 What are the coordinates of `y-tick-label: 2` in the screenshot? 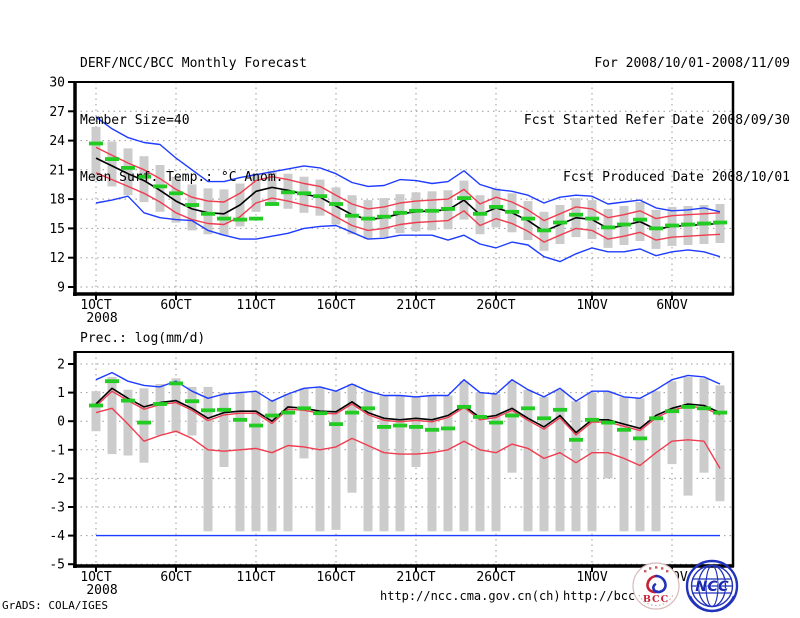 It's located at (61, 365).